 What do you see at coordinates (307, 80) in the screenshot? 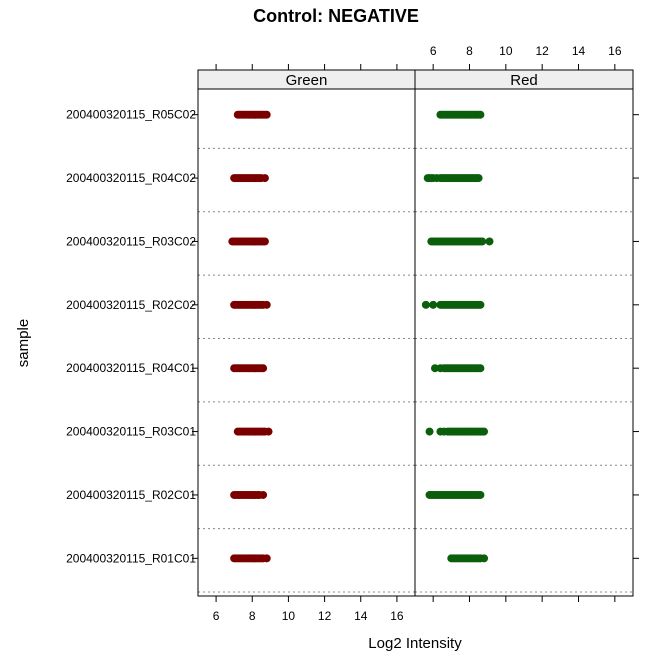
I see `panel-strip-label: Green` at bounding box center [307, 80].